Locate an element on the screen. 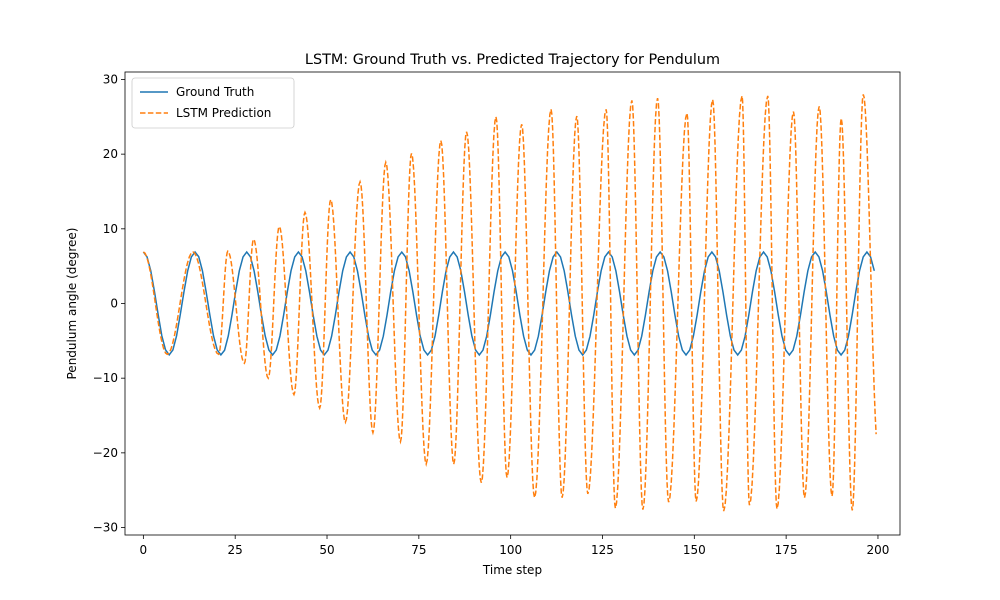 Image resolution: width=1000 pixels, height=600 pixels. y-axis: −30 −20 −10 0 10 20 30 is located at coordinates (109, 303).